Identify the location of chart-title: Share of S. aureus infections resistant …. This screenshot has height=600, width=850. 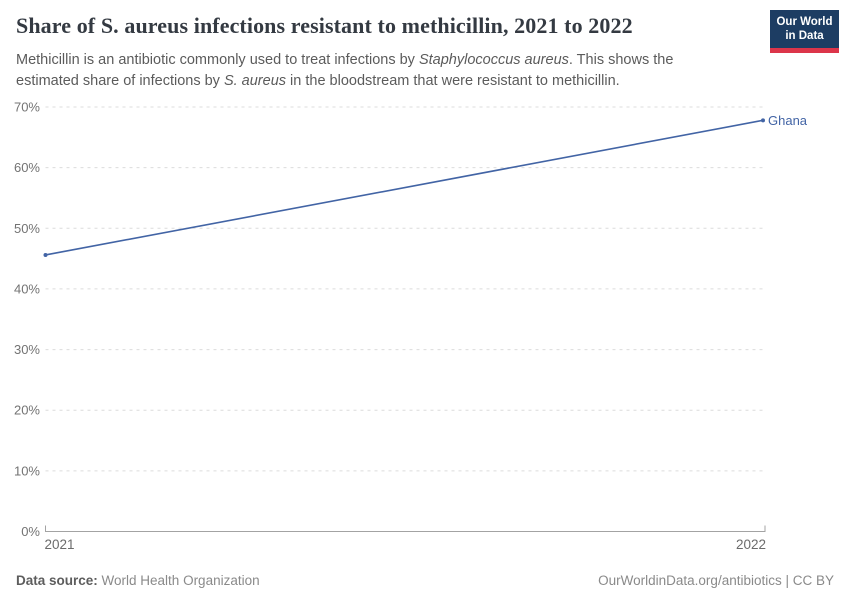
(324, 25).